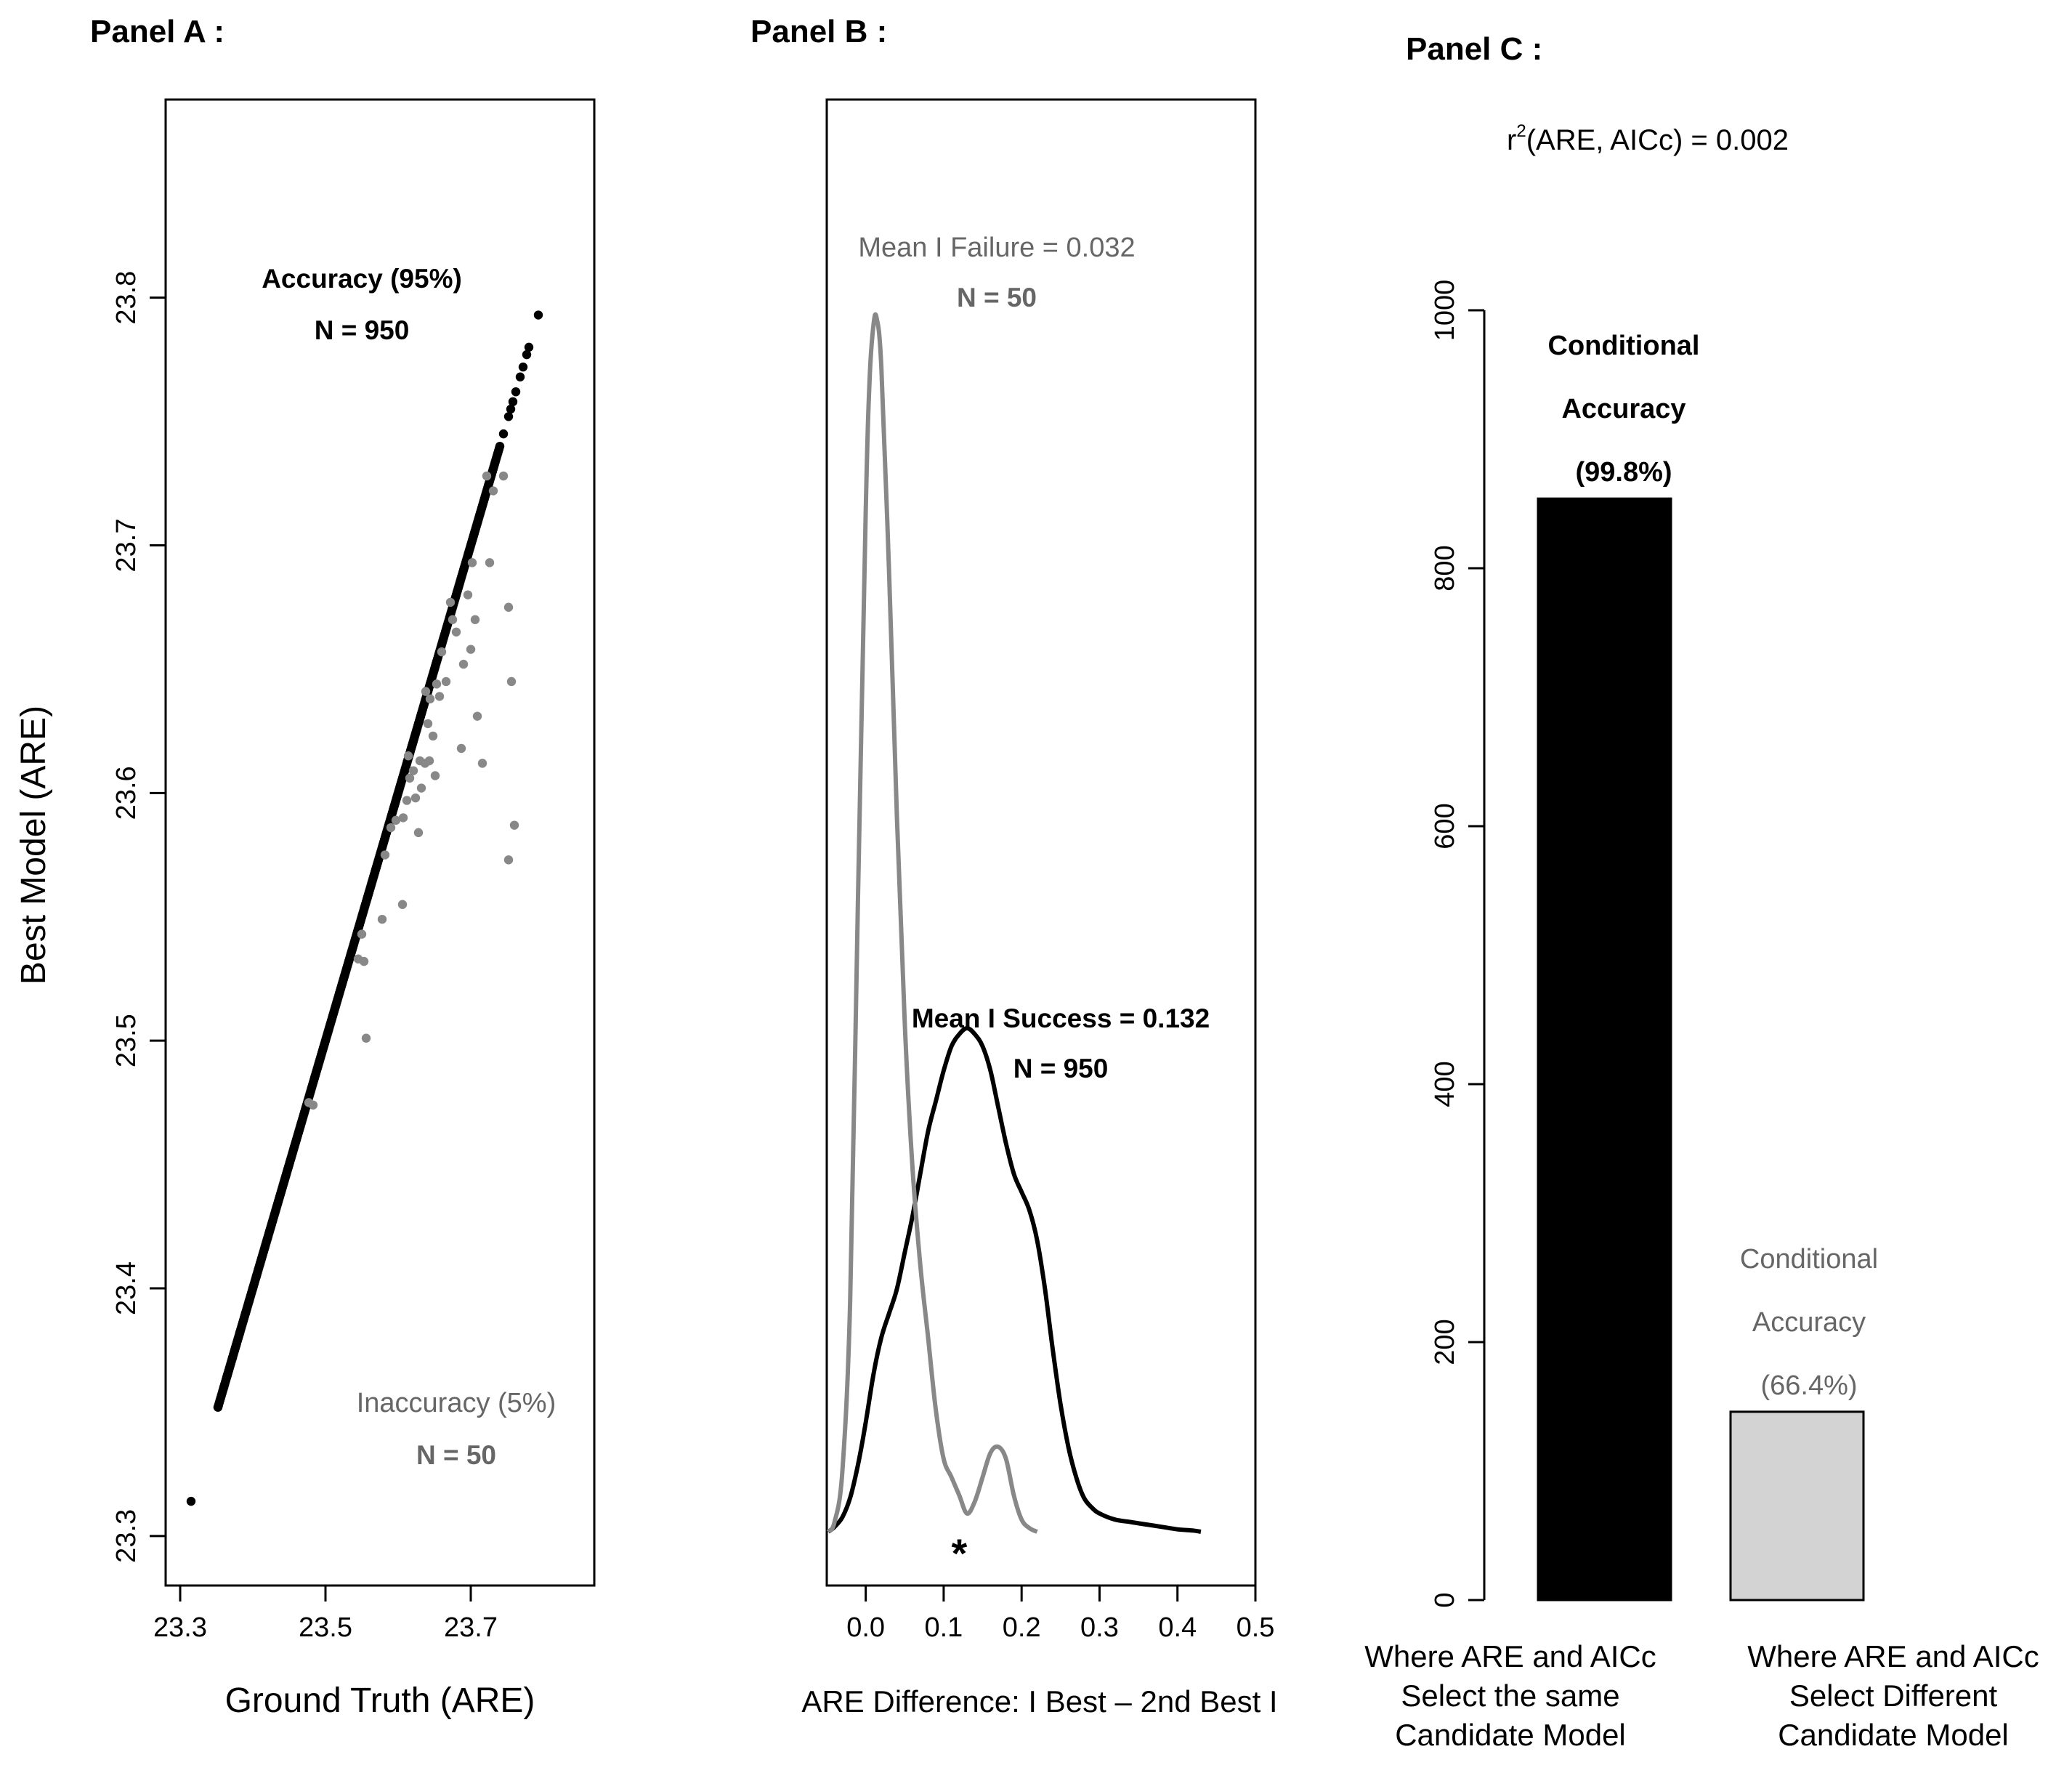 The width and height of the screenshot is (2072, 1765). I want to click on panel-a-x-axis: 23.3 23.5 23.7, so click(326, 1614).